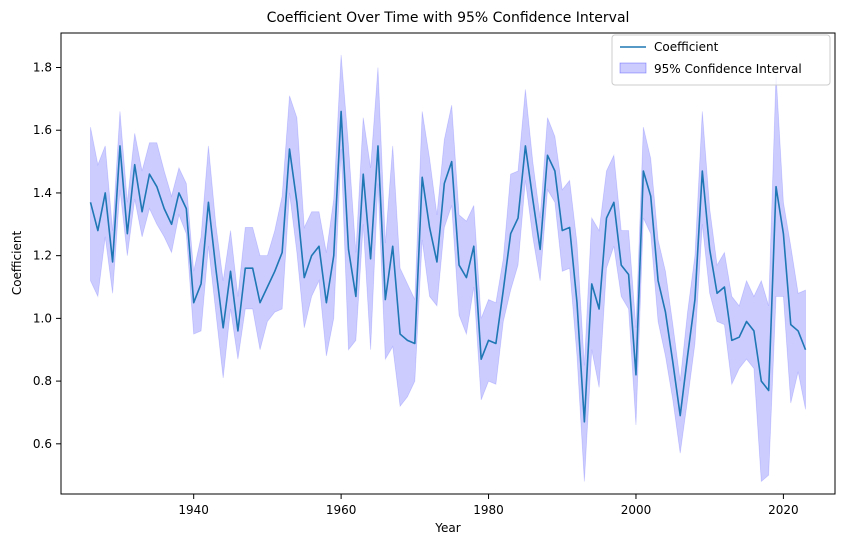 This screenshot has height=545, width=846. What do you see at coordinates (42, 444) in the screenshot?
I see `y-tick-label: 0.6` at bounding box center [42, 444].